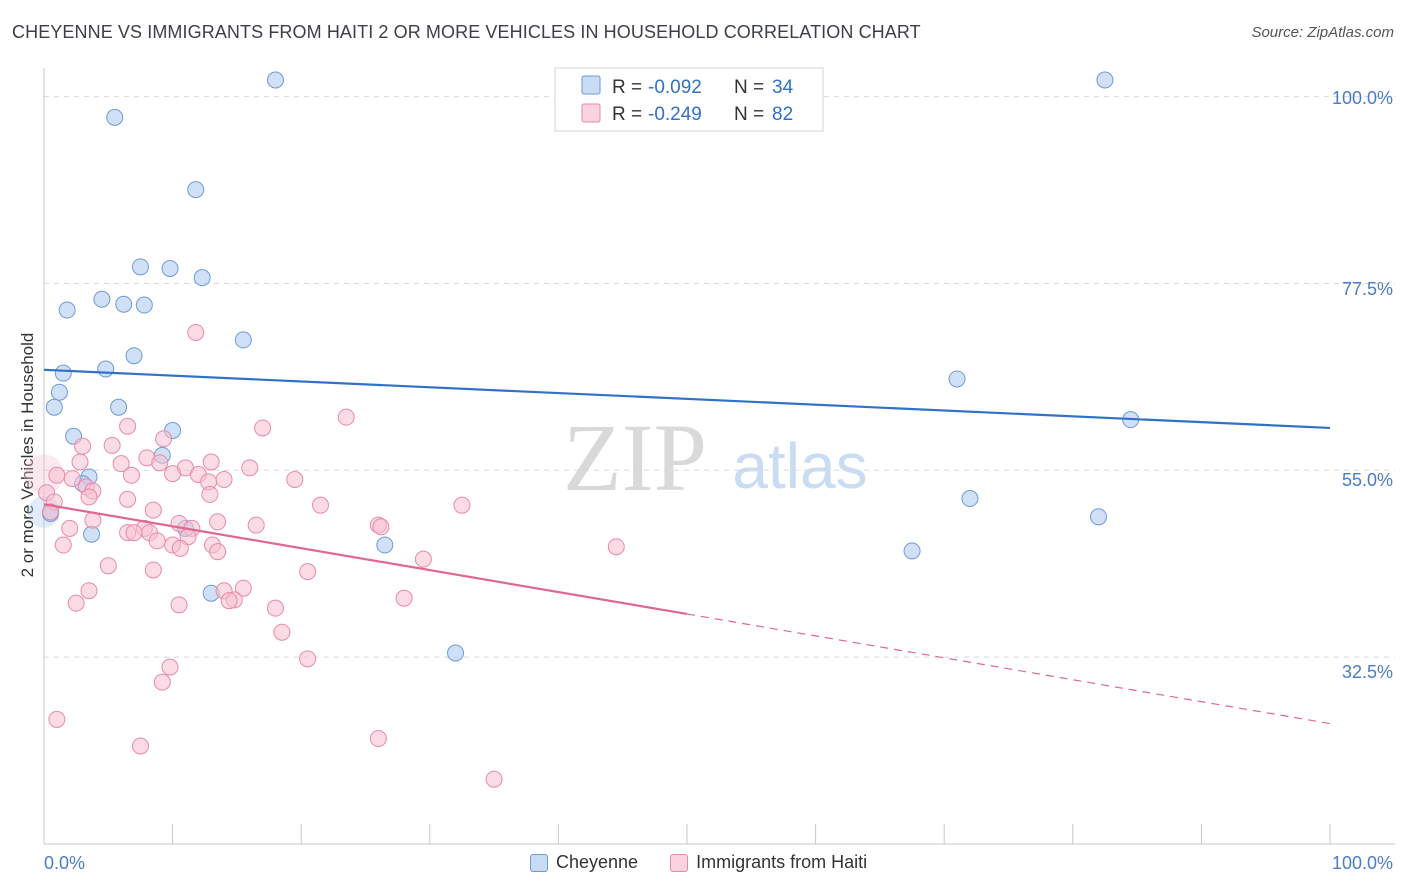 This screenshot has width=1406, height=892. What do you see at coordinates (1367, 480) in the screenshot?
I see `y-tick-label-55: 55.0%` at bounding box center [1367, 480].